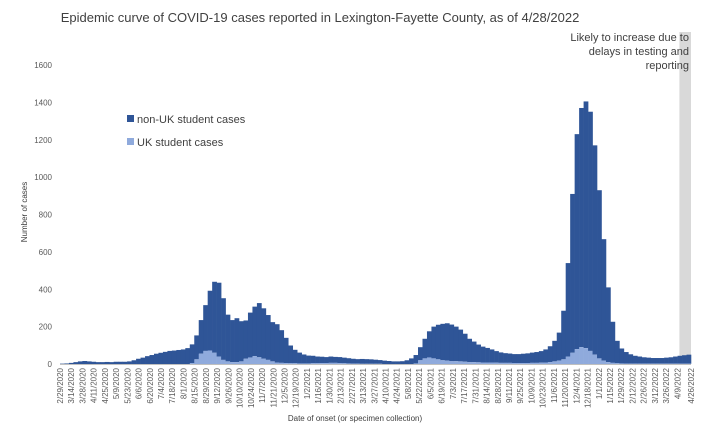  What do you see at coordinates (498, 385) in the screenshot?
I see `x-tick-label: 8/28/2021` at bounding box center [498, 385].